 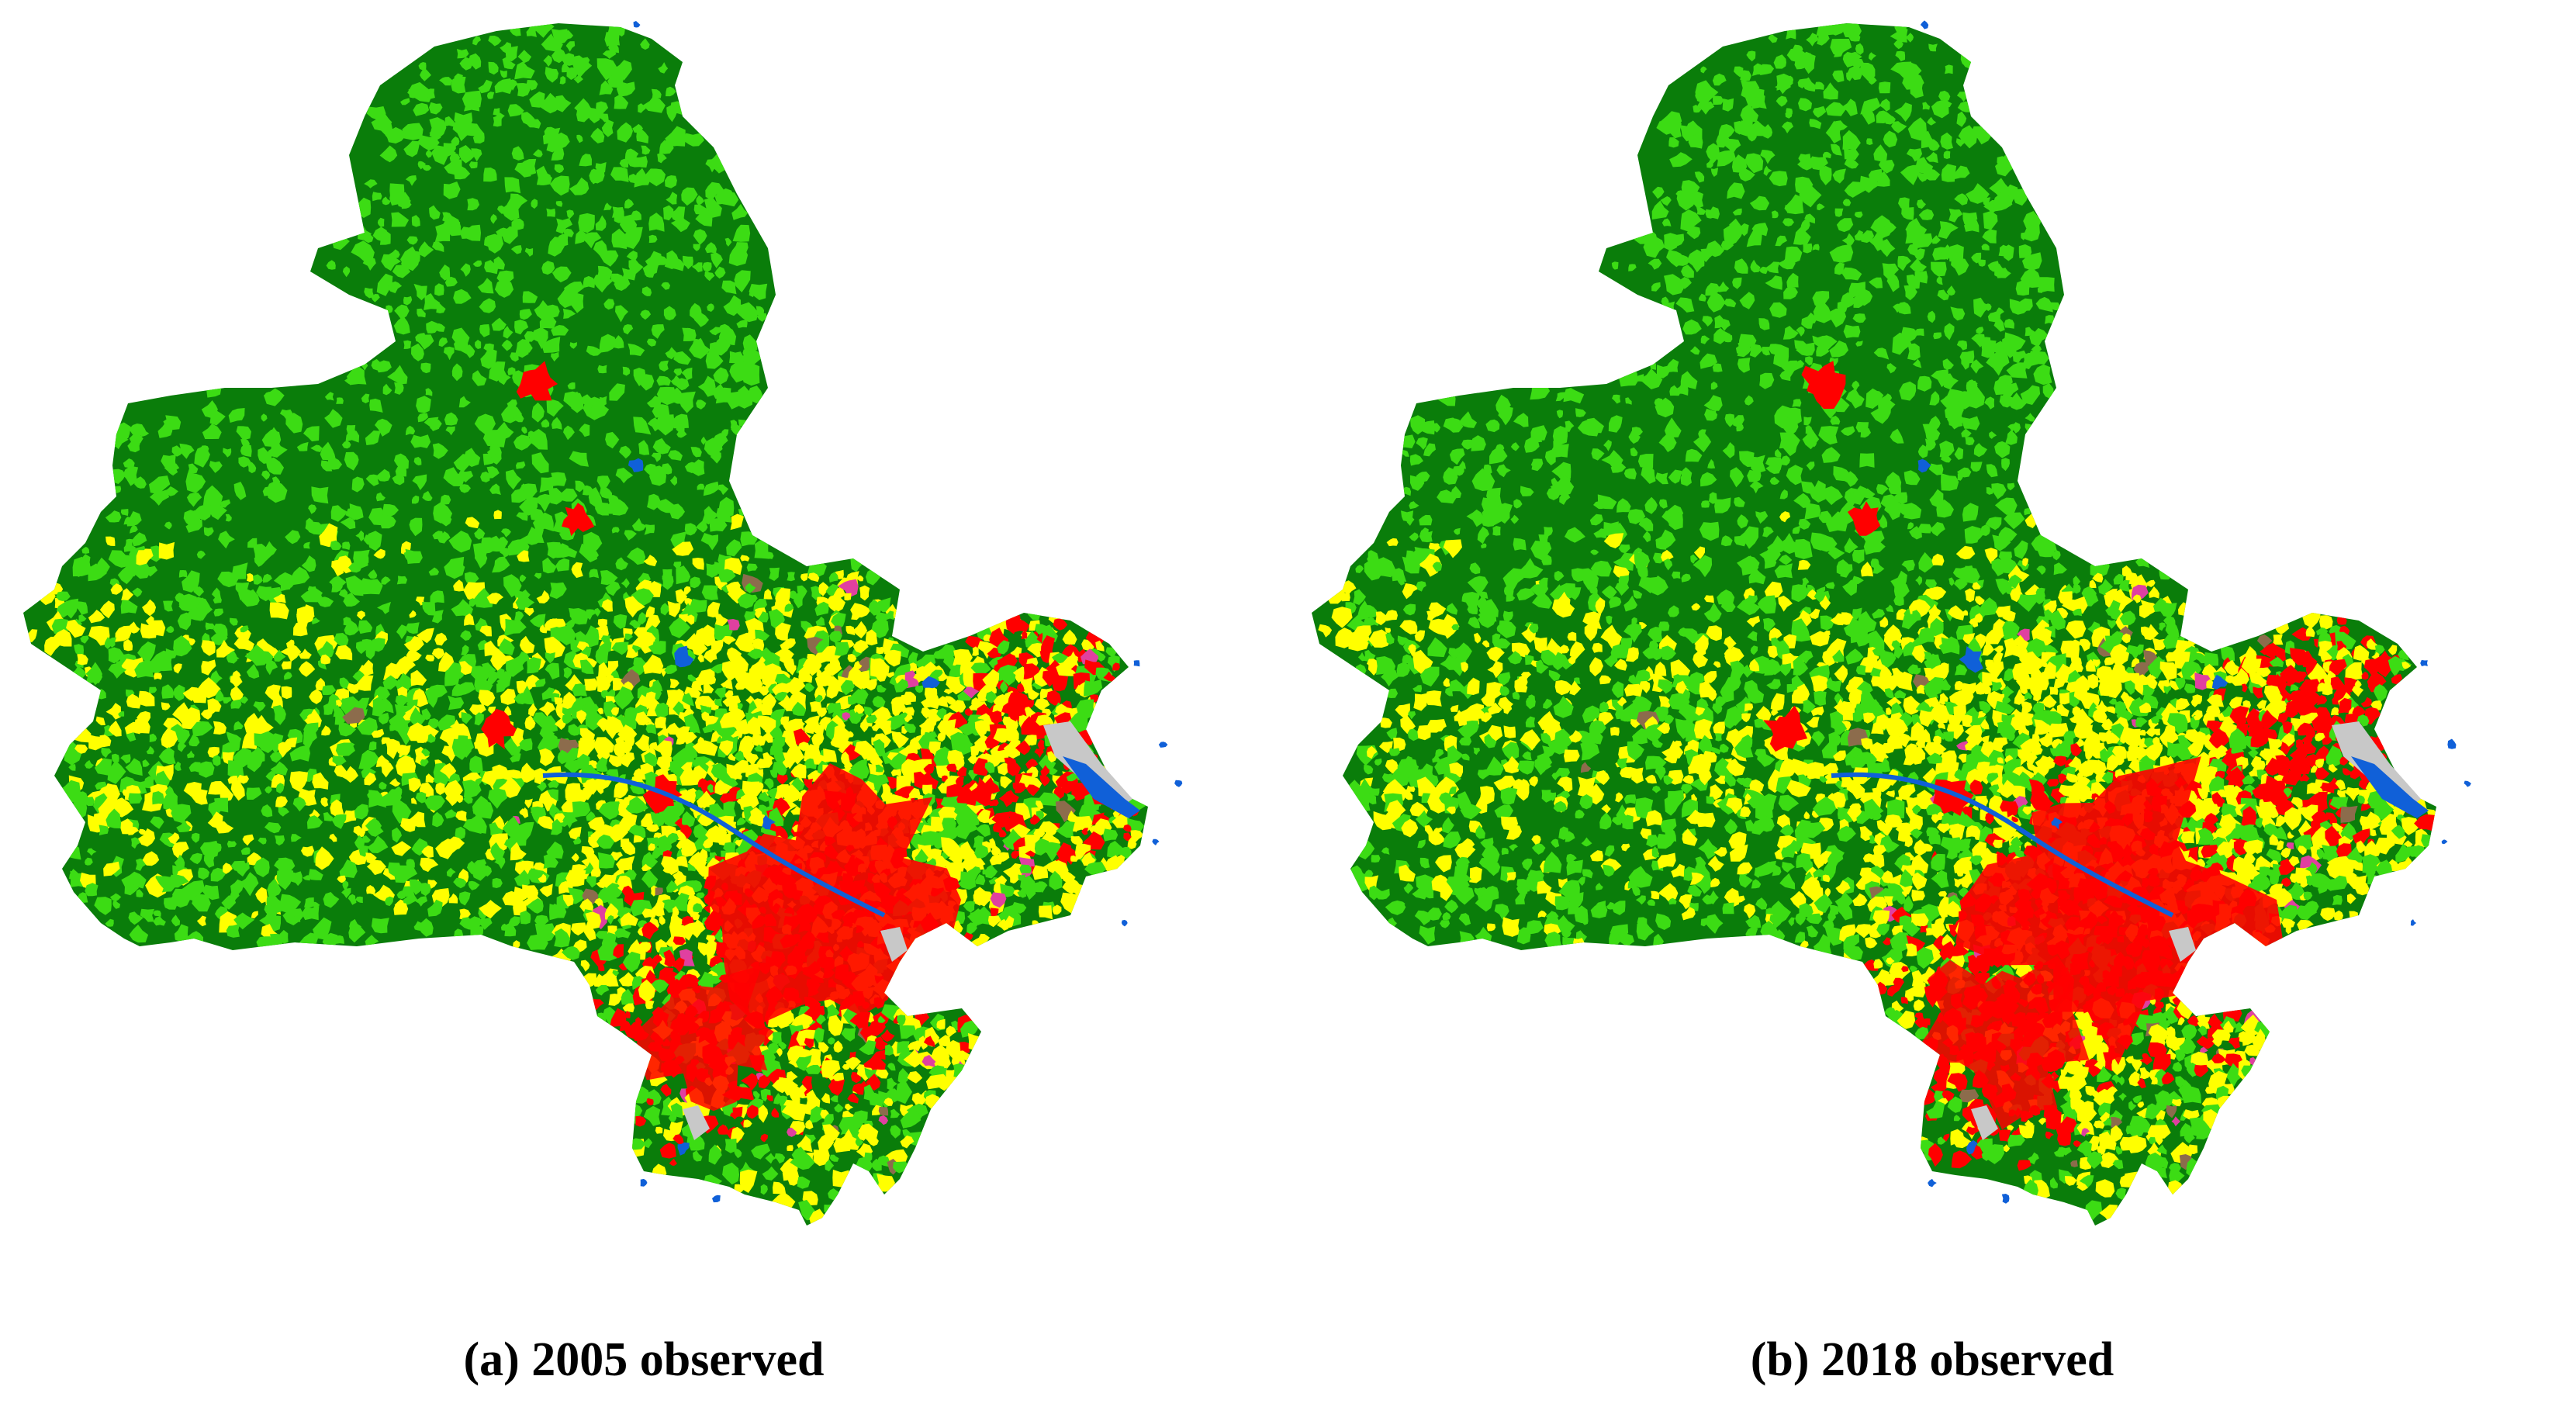 I want to click on bare-land-south, so click(x=696, y=1122).